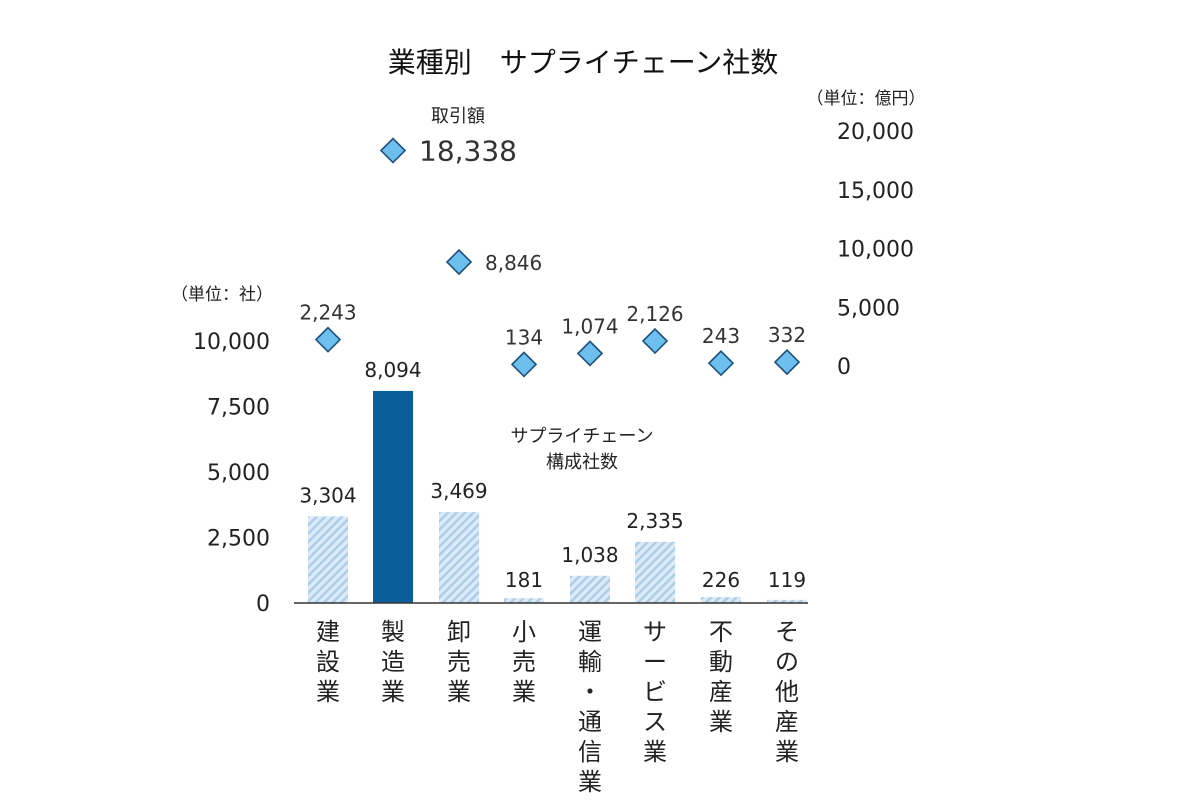 This screenshot has width=1200, height=804. What do you see at coordinates (589, 555) in the screenshot?
I see `bar-value-label: 1,038` at bounding box center [589, 555].